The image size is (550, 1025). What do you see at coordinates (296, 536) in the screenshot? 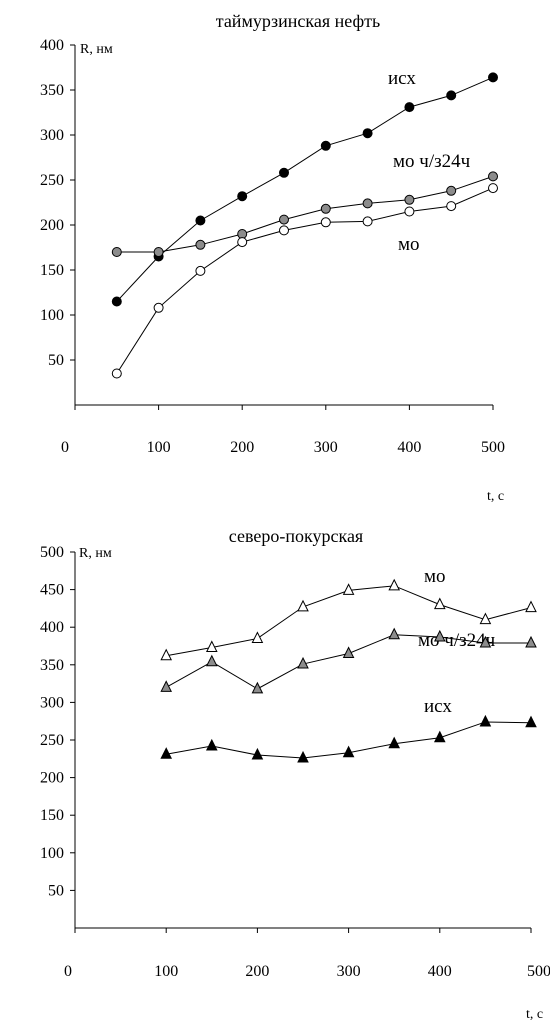
I see `chart-title: северо-покурская` at bounding box center [296, 536].